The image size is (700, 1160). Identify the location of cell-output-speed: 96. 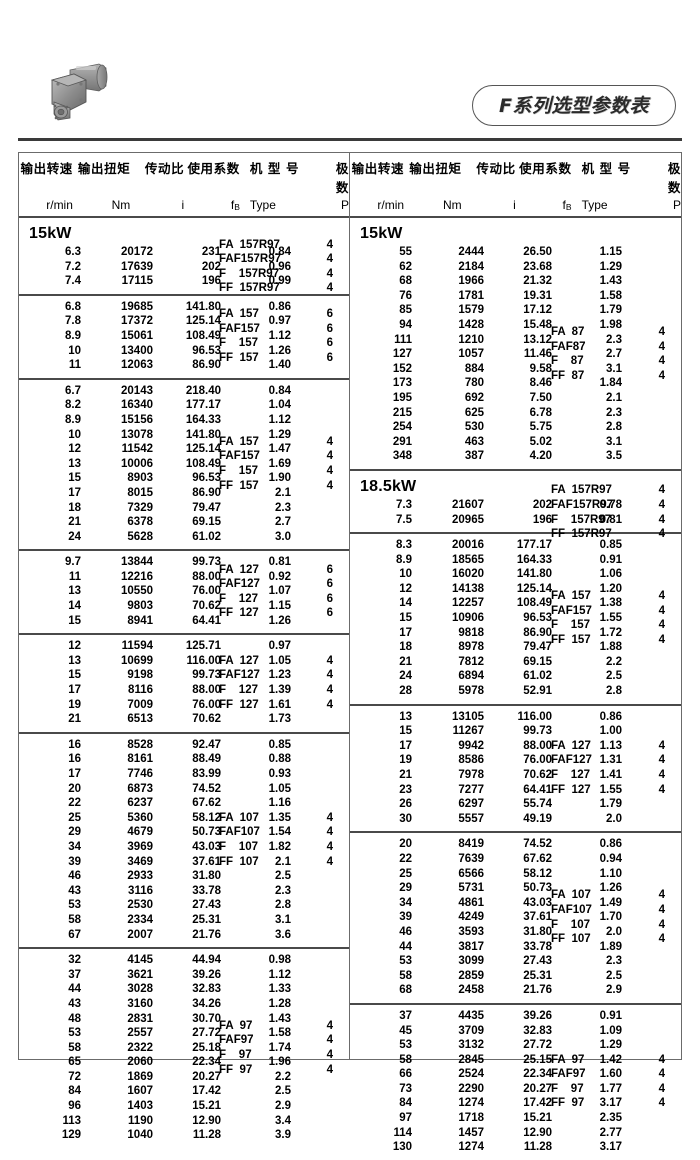
(74, 1106).